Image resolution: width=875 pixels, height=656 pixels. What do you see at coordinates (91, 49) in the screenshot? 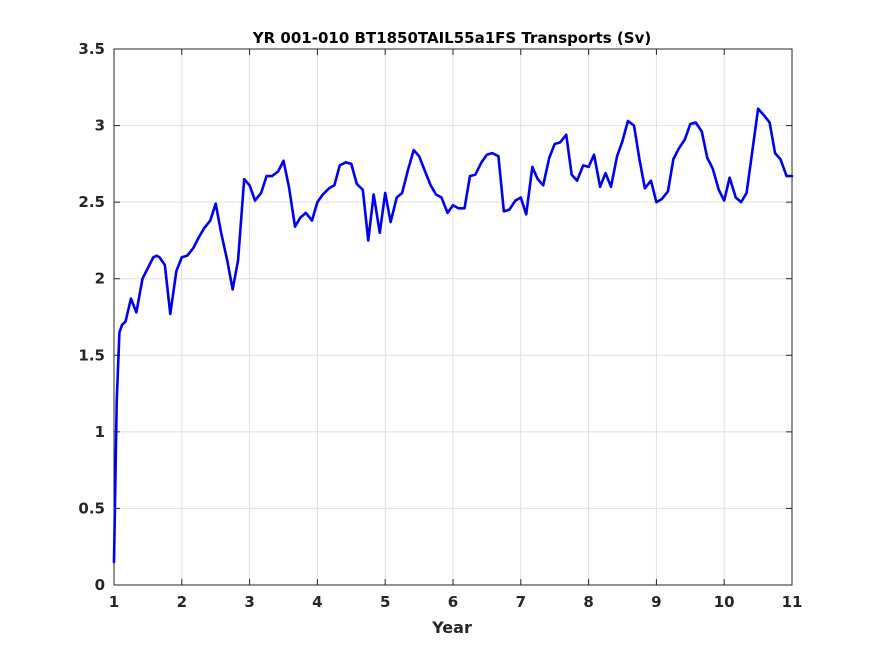
I see `y-tick-label: 3.5` at bounding box center [91, 49].